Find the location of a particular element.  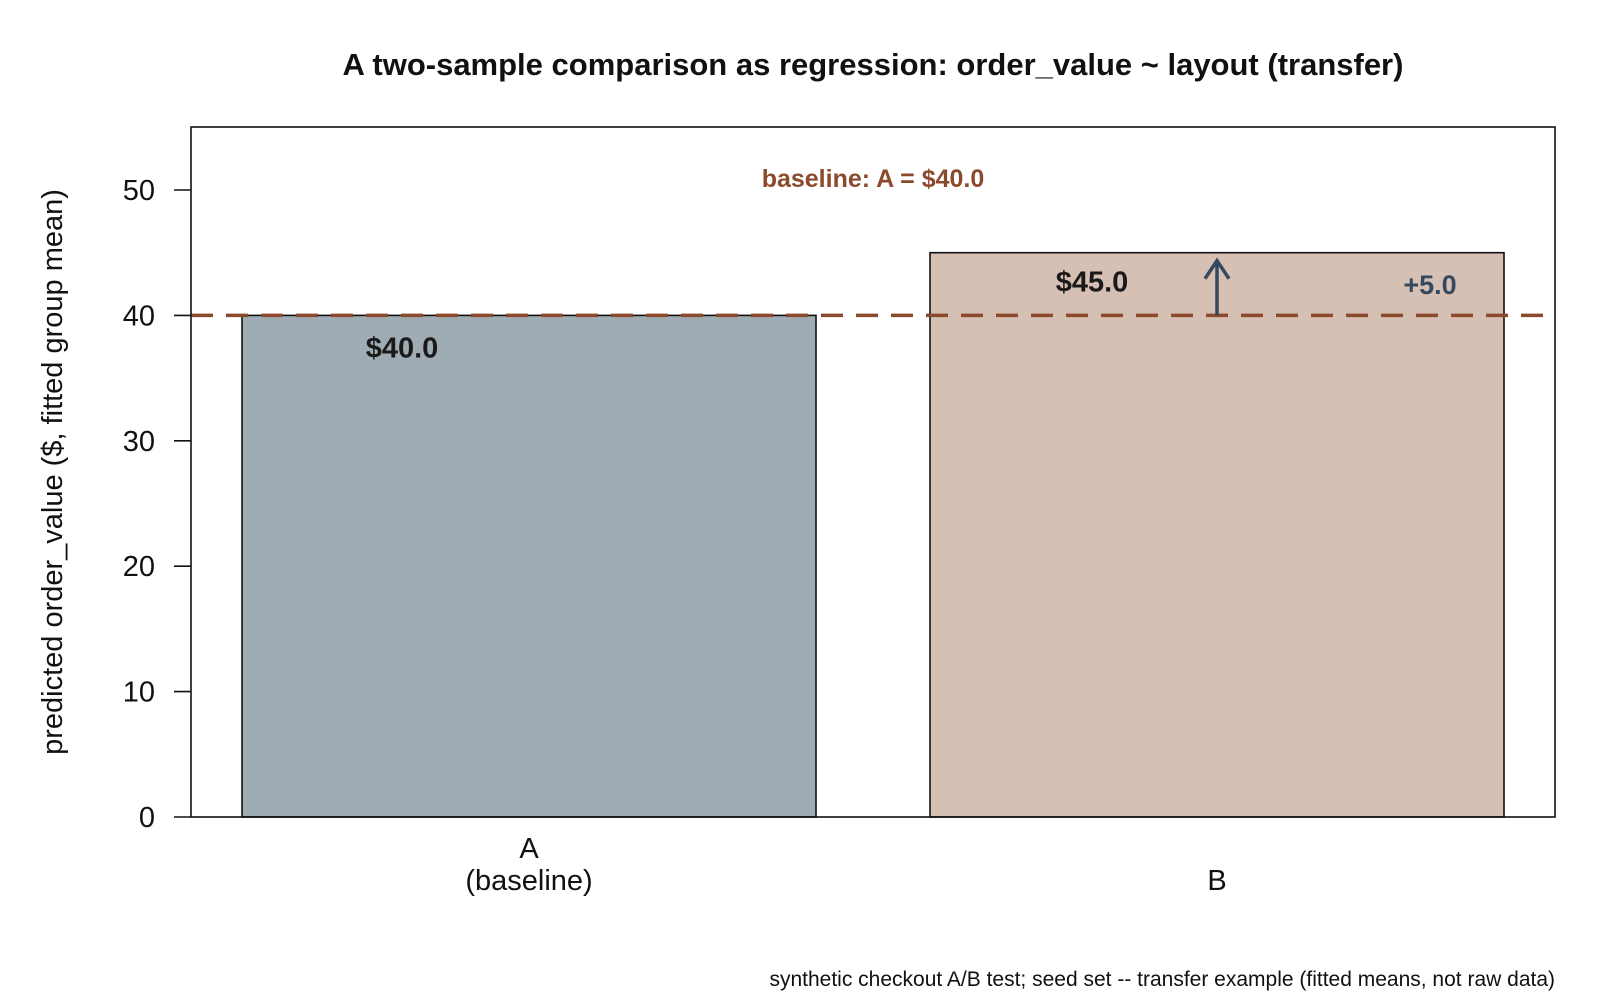

baseline-annotation: baseline: A = $40.0 is located at coordinates (873, 179).